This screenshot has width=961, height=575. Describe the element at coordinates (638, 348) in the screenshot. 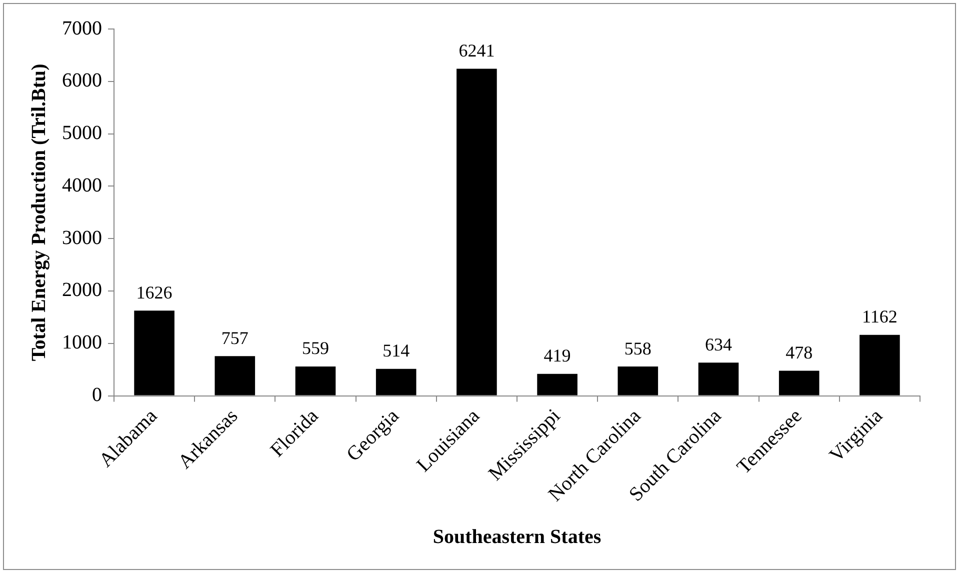

I see `data-label: 558` at that location.